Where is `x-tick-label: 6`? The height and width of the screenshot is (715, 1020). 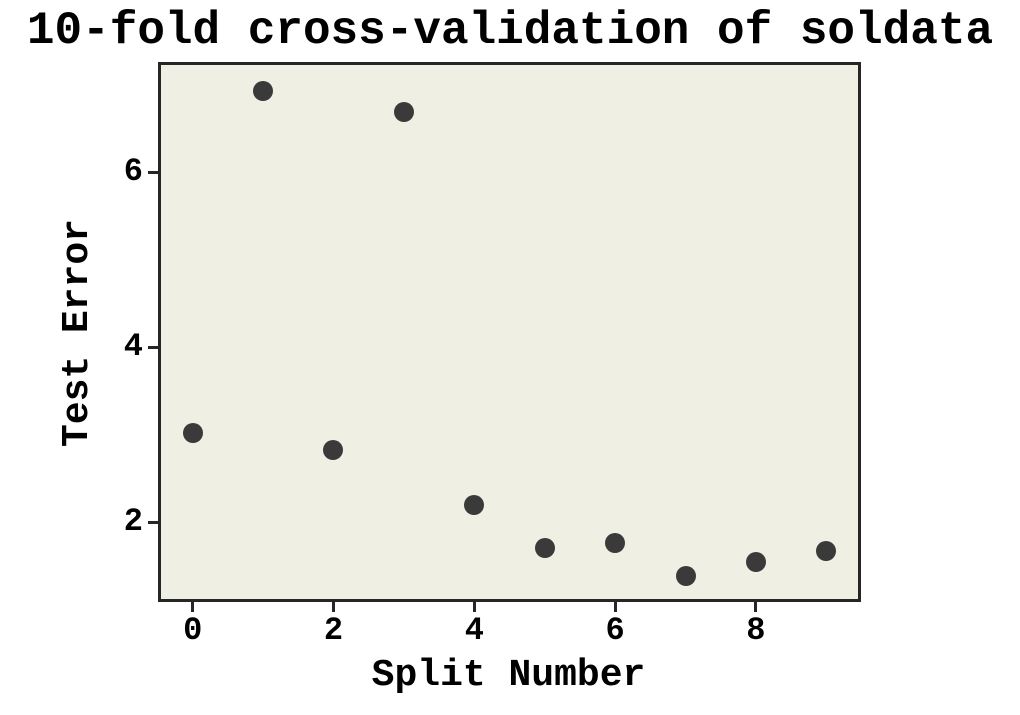 x-tick-label: 6 is located at coordinates (615, 630).